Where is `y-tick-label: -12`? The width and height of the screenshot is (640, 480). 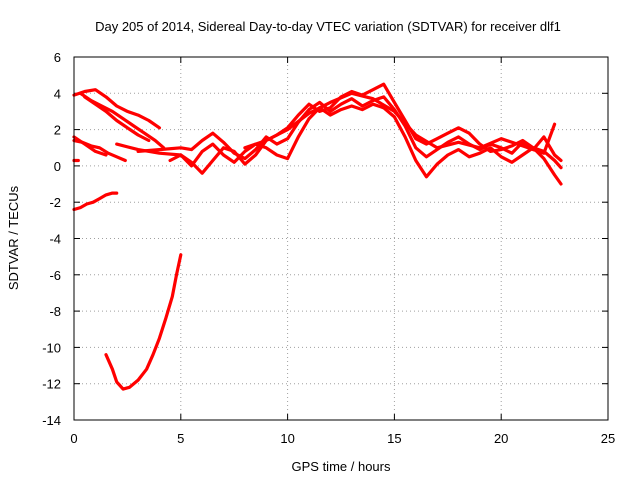
y-tick-label: -12 is located at coordinates (51, 384).